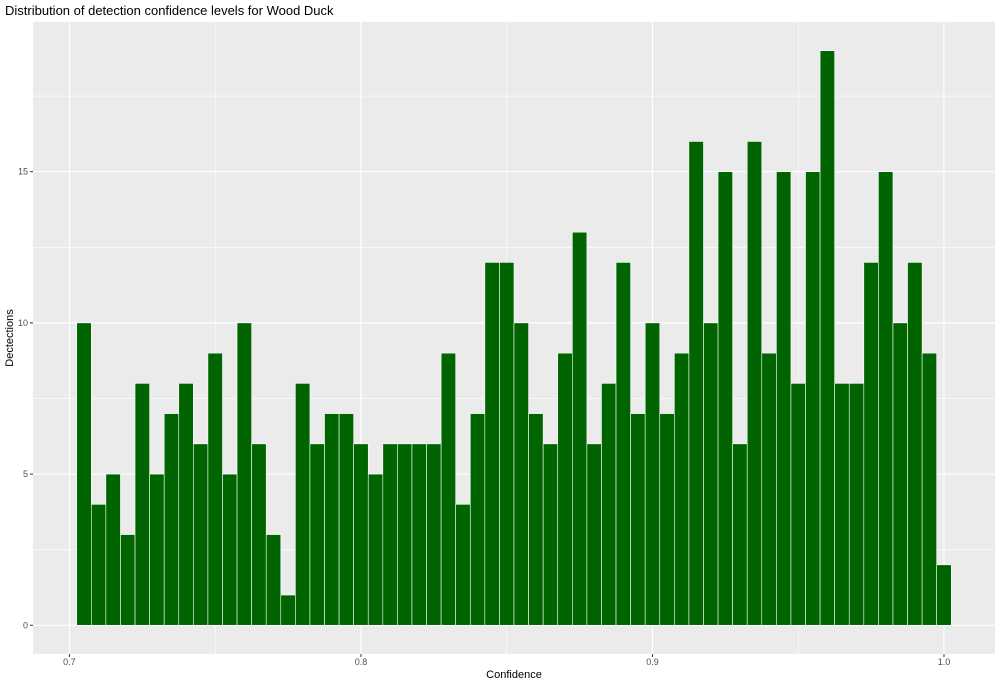 This screenshot has width=1000, height=685. What do you see at coordinates (25, 474) in the screenshot?
I see `y-tick-label: 5` at bounding box center [25, 474].